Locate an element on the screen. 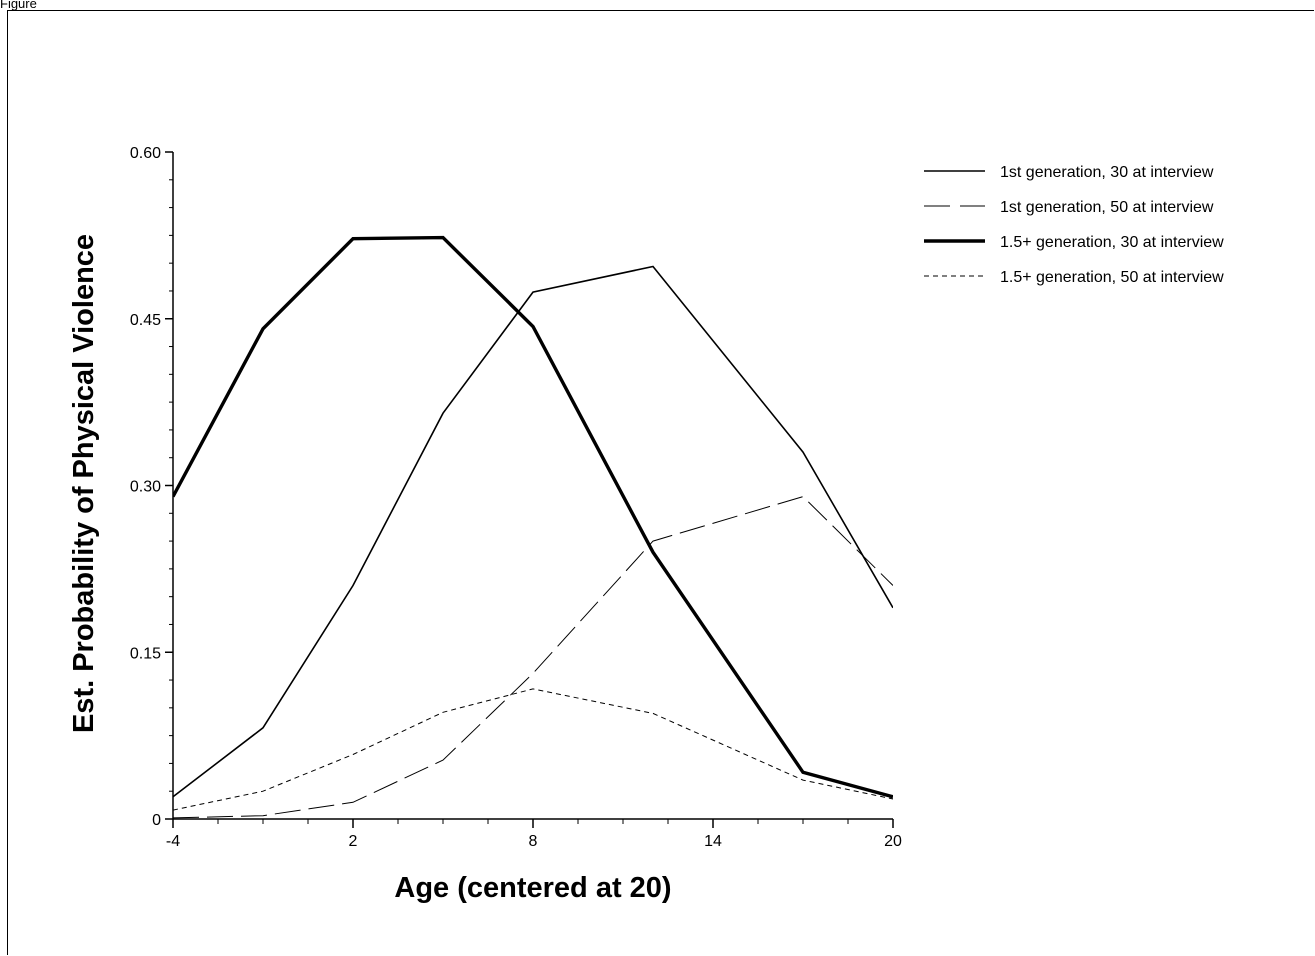  y-tick-label: 0.30 is located at coordinates (145, 487).